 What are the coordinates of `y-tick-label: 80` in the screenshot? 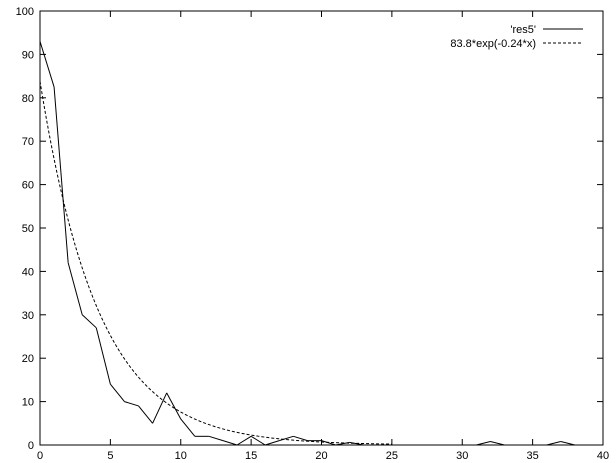 It's located at (28, 99).